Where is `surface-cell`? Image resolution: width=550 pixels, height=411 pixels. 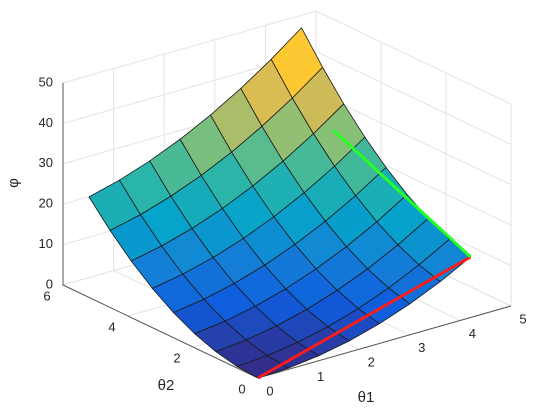 surface-cell is located at coordinates (262, 367).